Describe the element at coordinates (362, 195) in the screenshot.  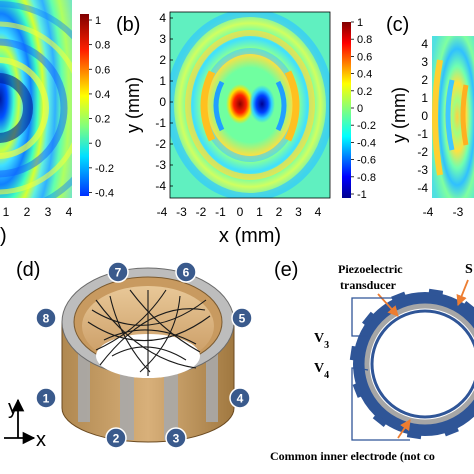
I see `colorbar-tick-label: -1` at that location.